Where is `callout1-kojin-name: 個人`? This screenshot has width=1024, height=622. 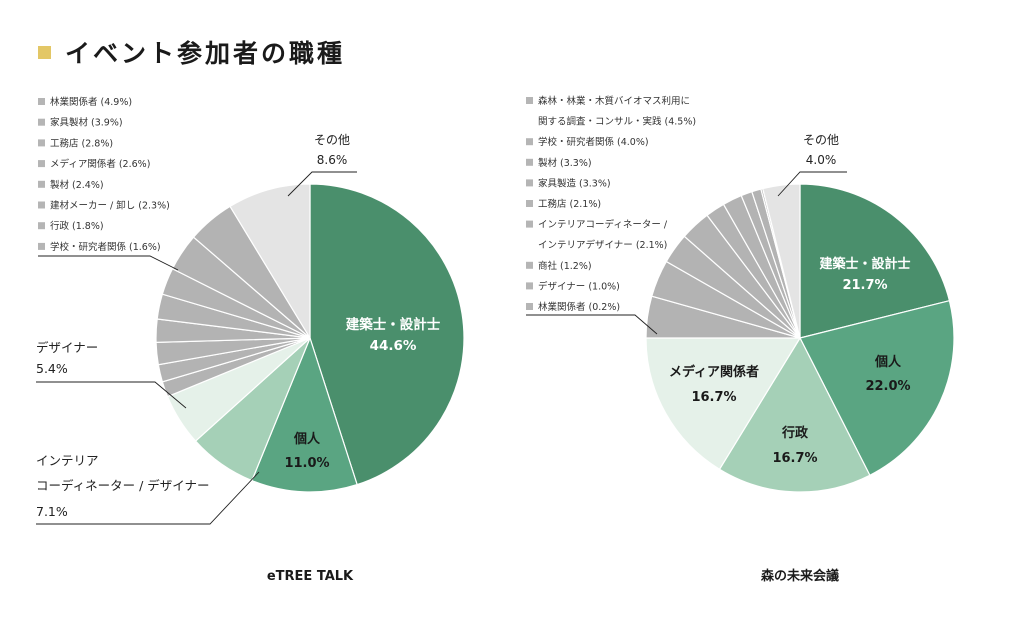 callout1-kojin-name: 個人 is located at coordinates (307, 439).